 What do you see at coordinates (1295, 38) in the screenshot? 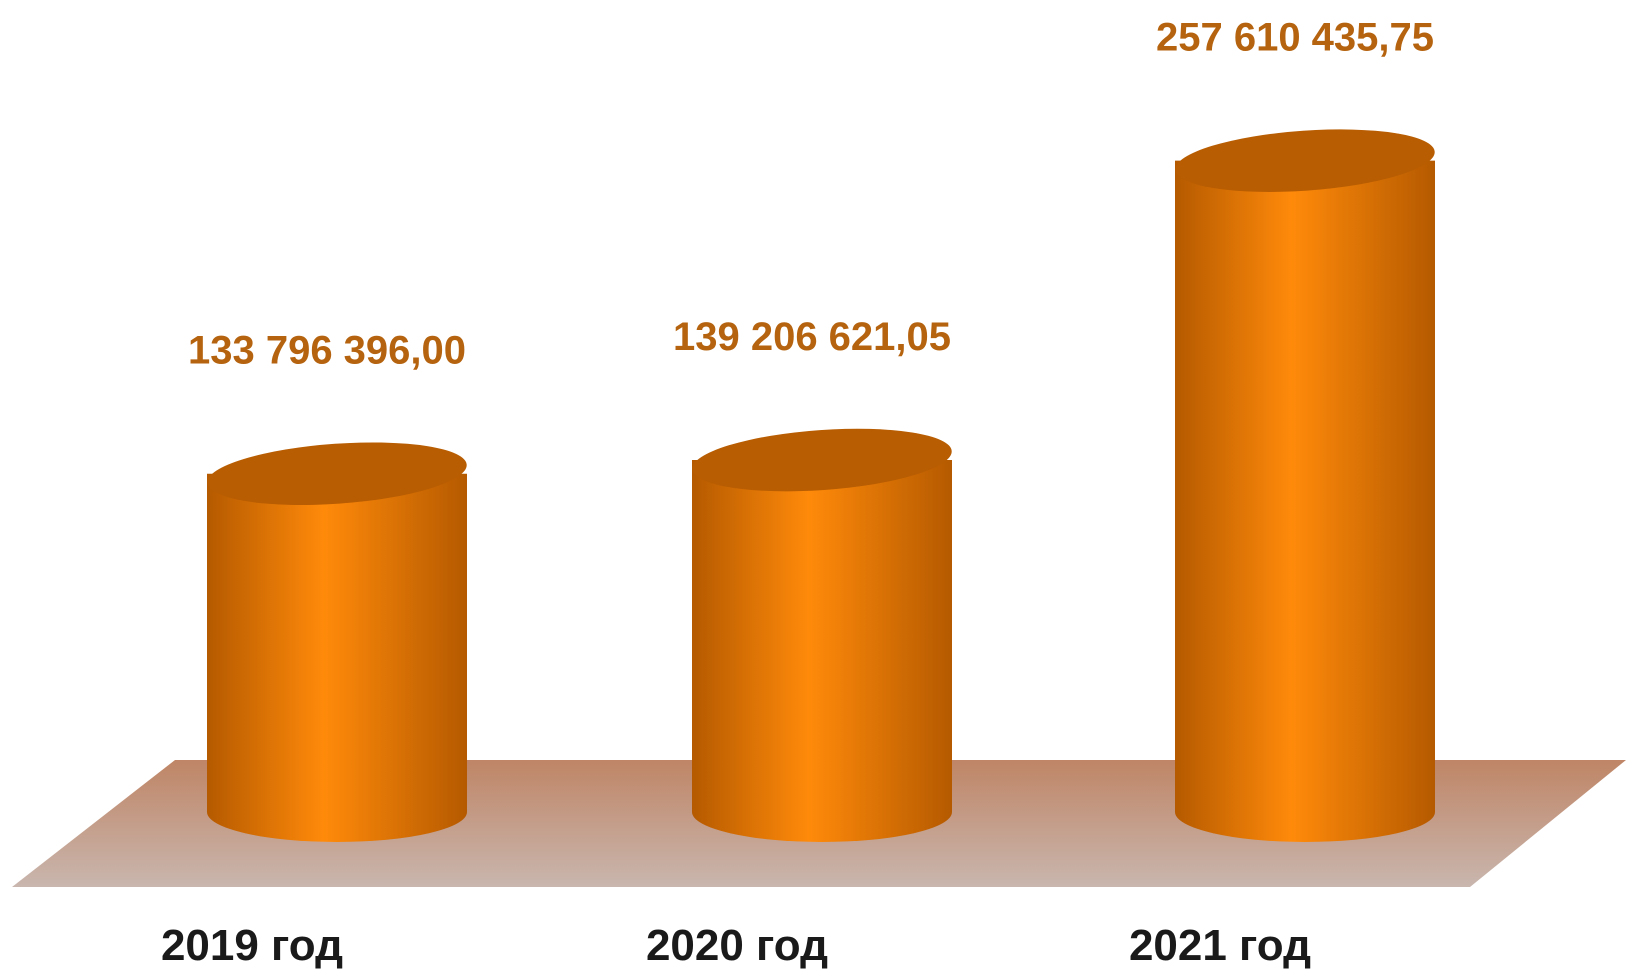
I see `value-label-3: 257 610 435,75` at bounding box center [1295, 38].